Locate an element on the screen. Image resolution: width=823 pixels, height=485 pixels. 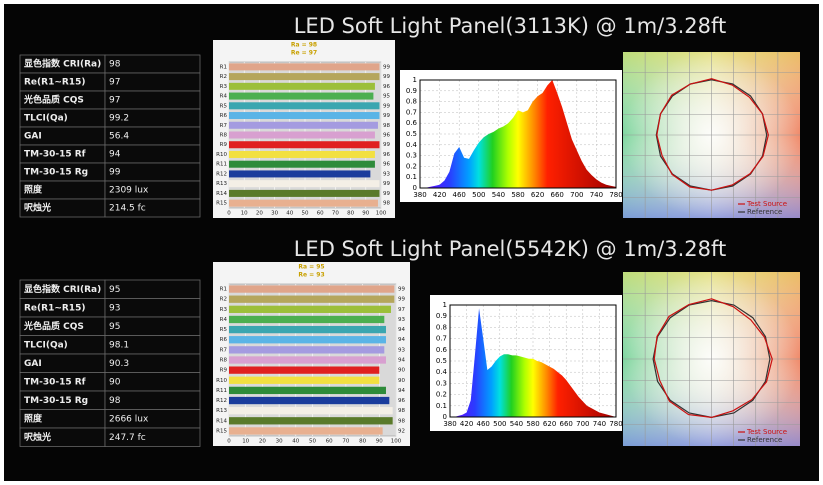
y-tick-label: 0.8 is located at coordinates (411, 102).